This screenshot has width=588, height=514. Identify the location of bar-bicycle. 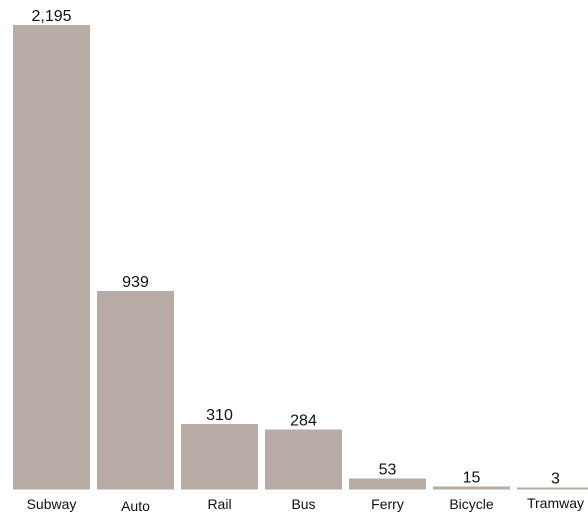
(471, 488).